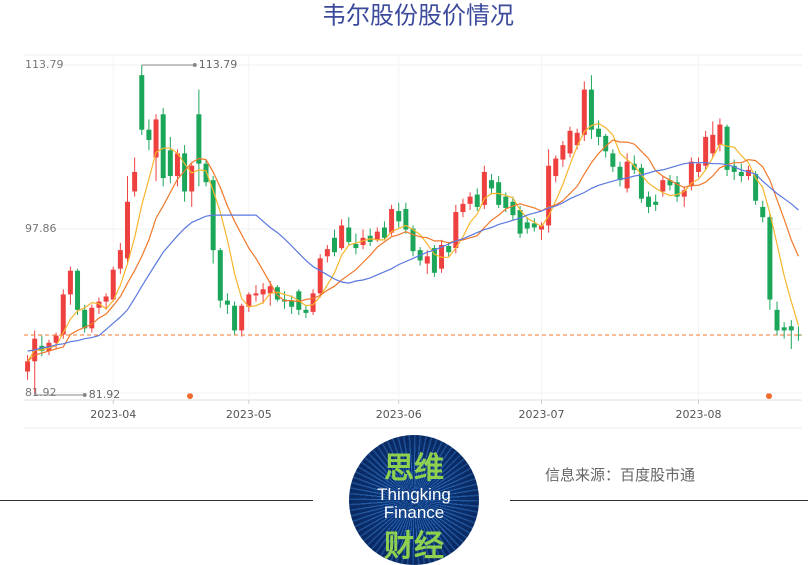  Describe the element at coordinates (218, 64) in the screenshot. I see `max-label: 113.79` at that location.